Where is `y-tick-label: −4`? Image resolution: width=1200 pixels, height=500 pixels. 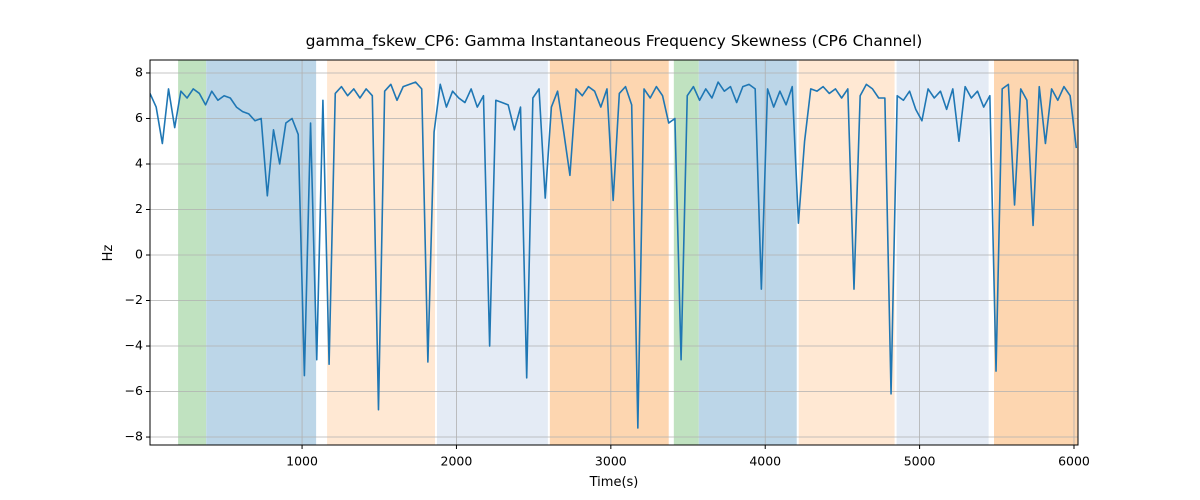 y-tick-label: −4 is located at coordinates (134, 345).